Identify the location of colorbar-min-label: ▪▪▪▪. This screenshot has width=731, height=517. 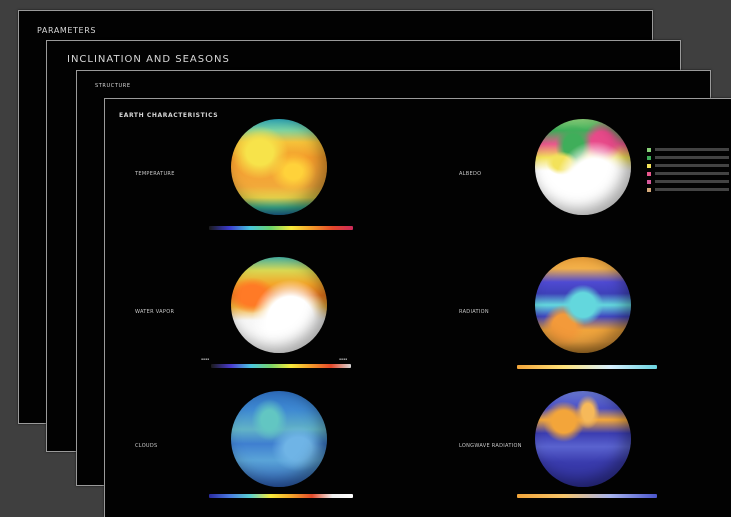
(205, 359).